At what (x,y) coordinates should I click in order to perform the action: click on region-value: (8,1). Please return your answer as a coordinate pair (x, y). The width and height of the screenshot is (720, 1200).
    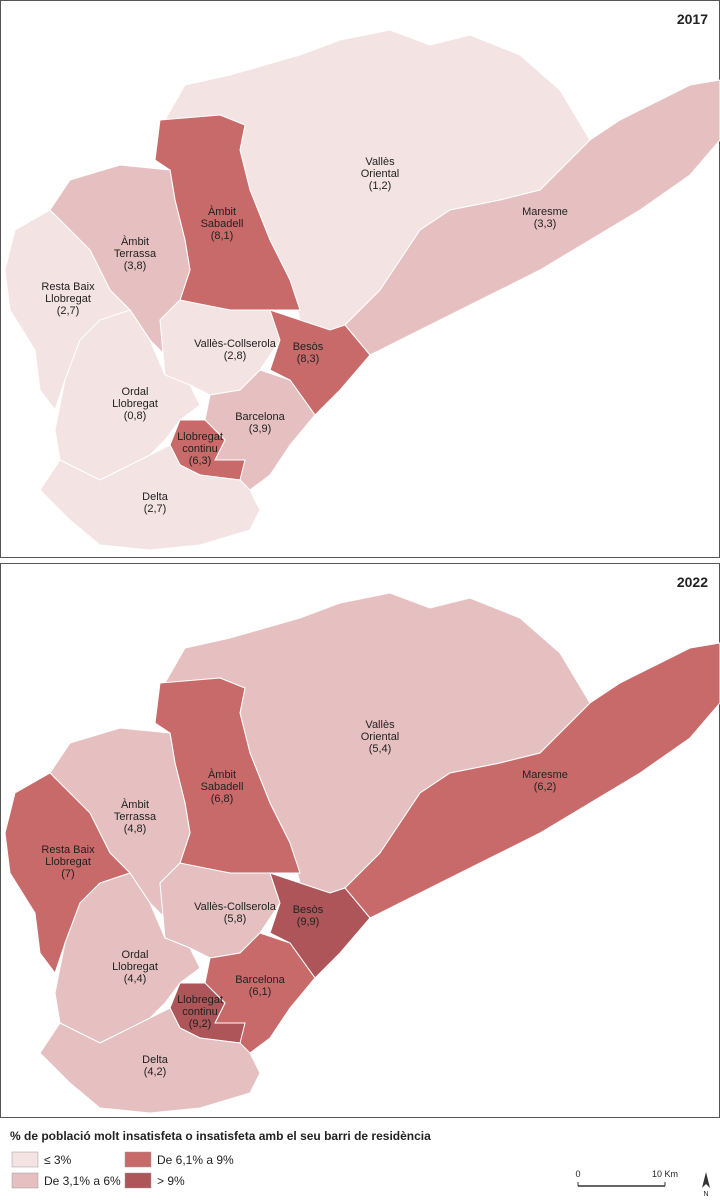
    Looking at the image, I should click on (222, 236).